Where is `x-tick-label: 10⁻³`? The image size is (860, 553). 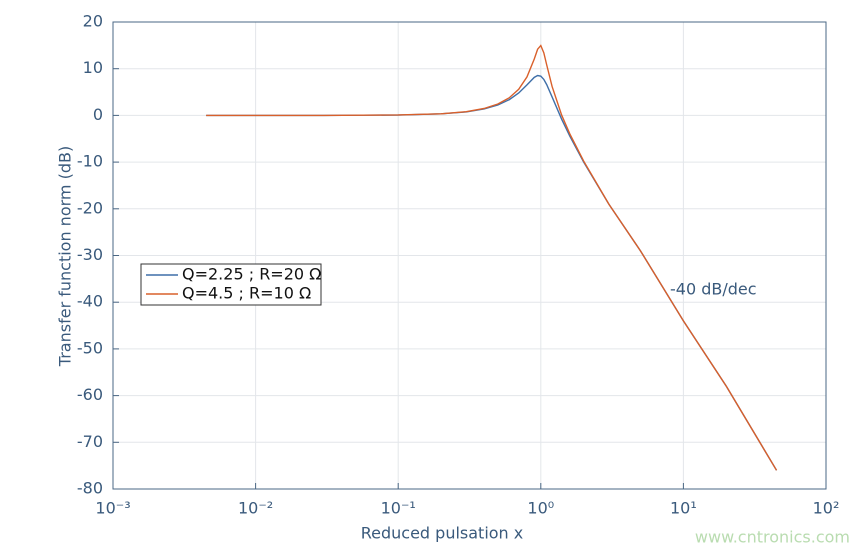
x-tick-label: 10⁻³ is located at coordinates (112, 508).